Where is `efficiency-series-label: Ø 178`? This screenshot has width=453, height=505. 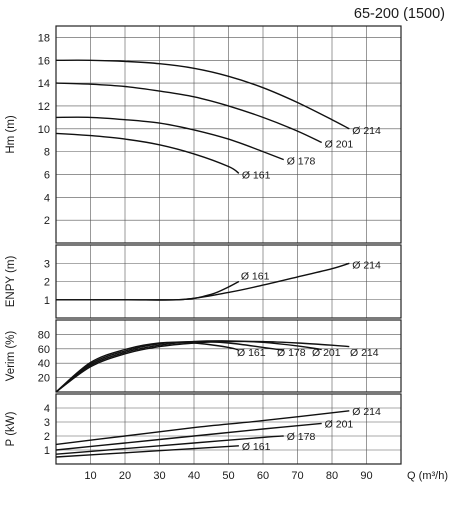 efficiency-series-label: Ø 178 is located at coordinates (291, 353).